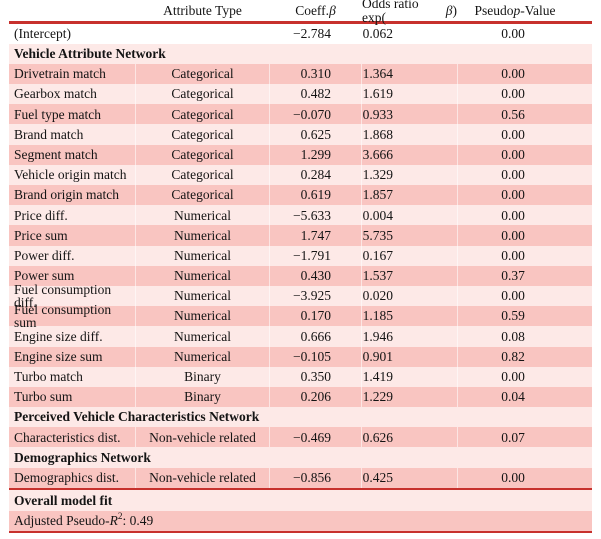  I want to click on section-title-cell: Vehicle Attribute Network, so click(300, 54).